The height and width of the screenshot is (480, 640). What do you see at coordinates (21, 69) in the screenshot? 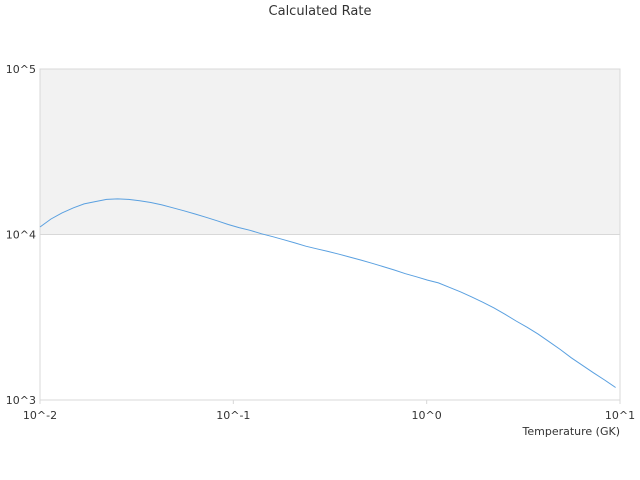
I see `y-tick-label: 10^5` at bounding box center [21, 69].